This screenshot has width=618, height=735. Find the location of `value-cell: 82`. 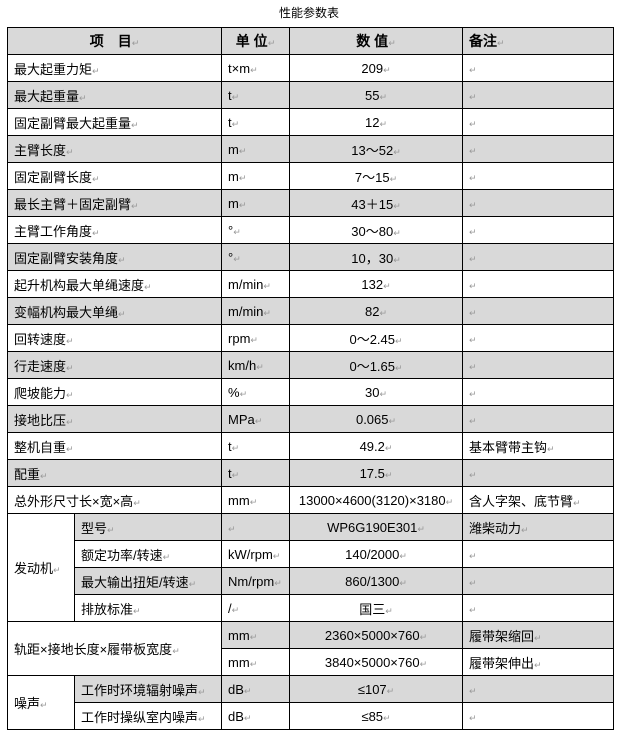

value-cell: 82 is located at coordinates (376, 311).